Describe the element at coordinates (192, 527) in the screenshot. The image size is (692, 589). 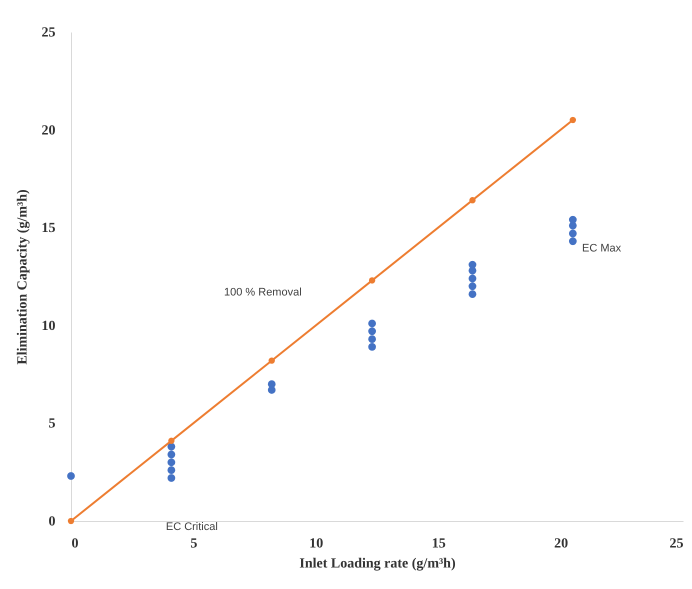
I see `annotation: EC Critical` at that location.